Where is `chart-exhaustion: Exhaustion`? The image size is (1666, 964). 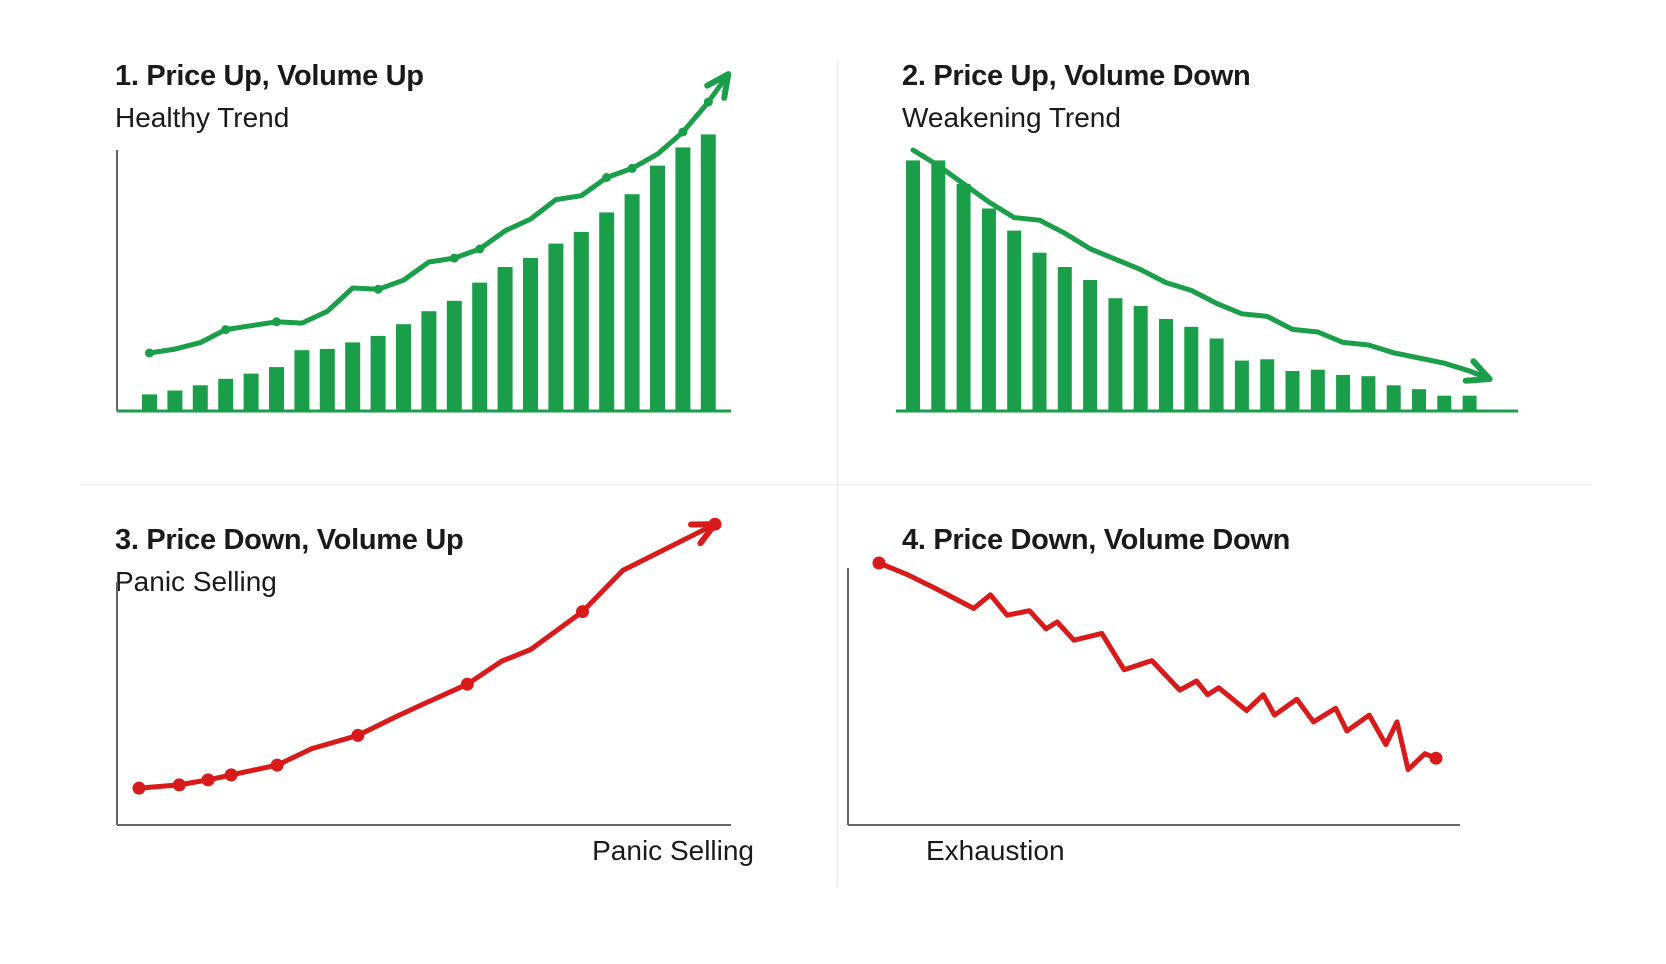
chart-exhaustion: Exhaustion is located at coordinates (1153, 711).